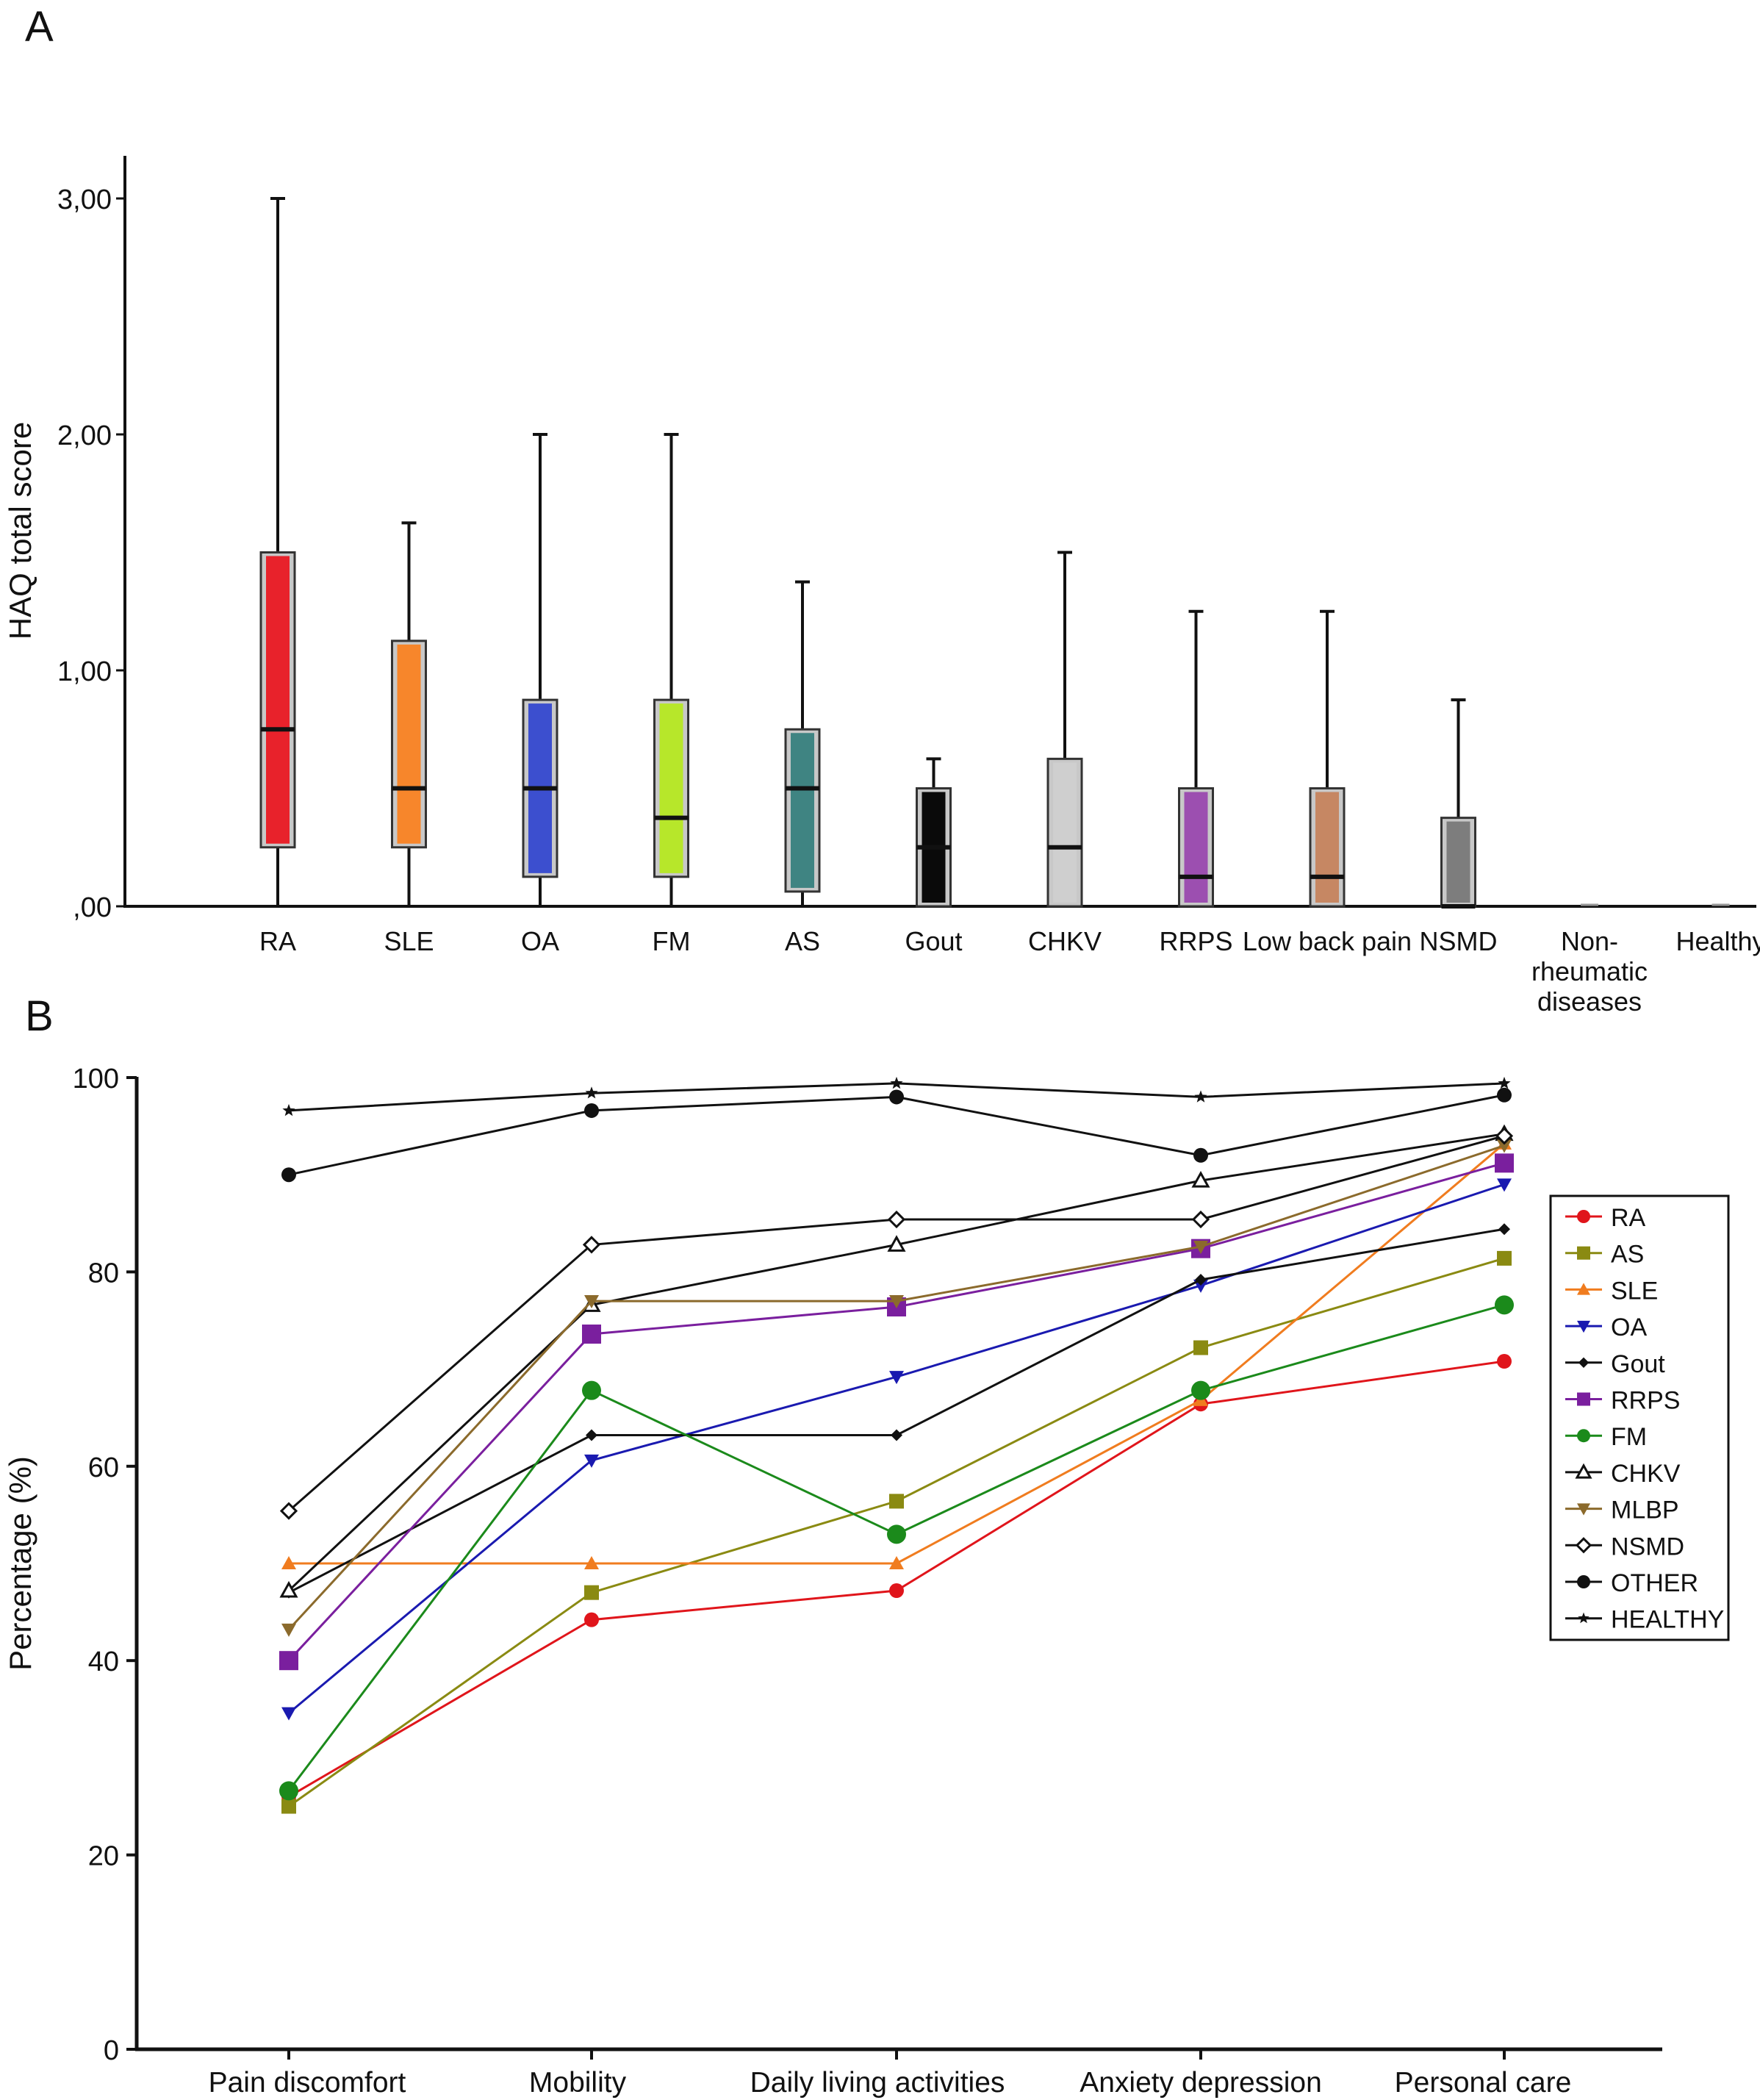 The width and height of the screenshot is (1760, 2100). Describe the element at coordinates (878, 2083) in the screenshot. I see `x-label-daily-living-activities: Daily living activities` at that location.